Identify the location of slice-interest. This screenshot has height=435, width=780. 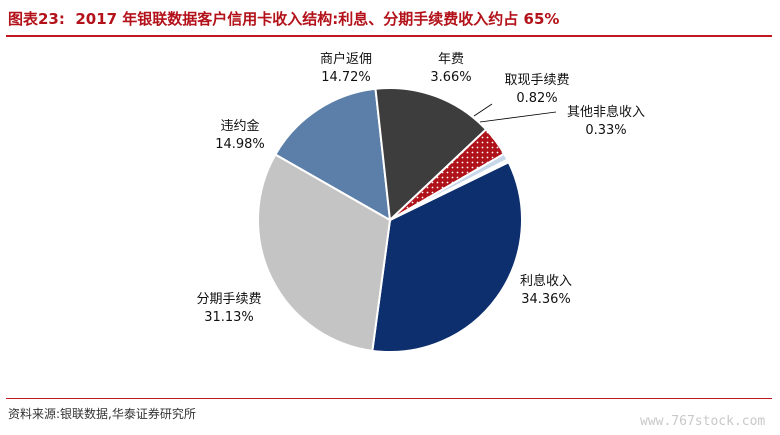
(447, 256).